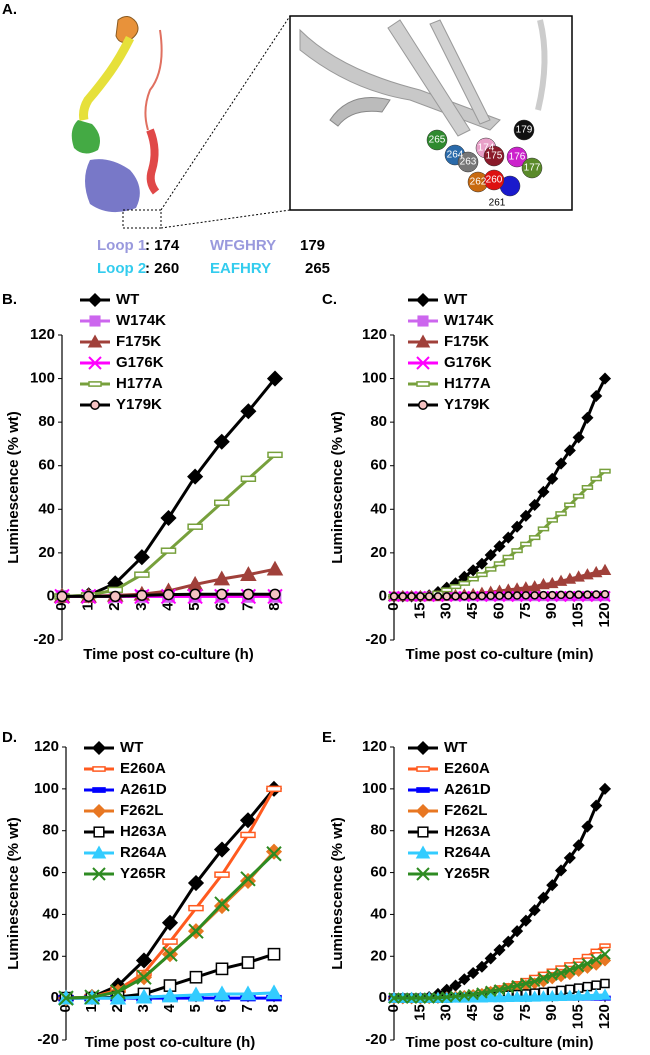  I want to click on x-tick-label: 4, so click(169, 1007).